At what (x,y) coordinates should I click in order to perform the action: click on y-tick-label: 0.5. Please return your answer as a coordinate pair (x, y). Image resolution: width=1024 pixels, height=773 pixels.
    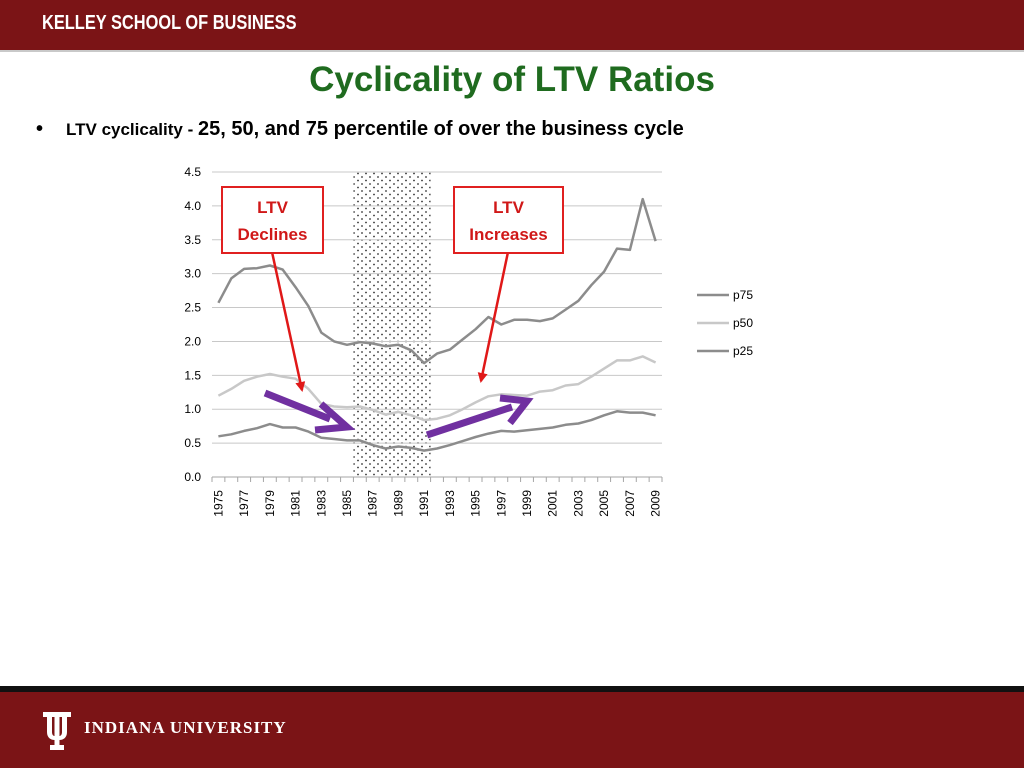
    Looking at the image, I should click on (192, 443).